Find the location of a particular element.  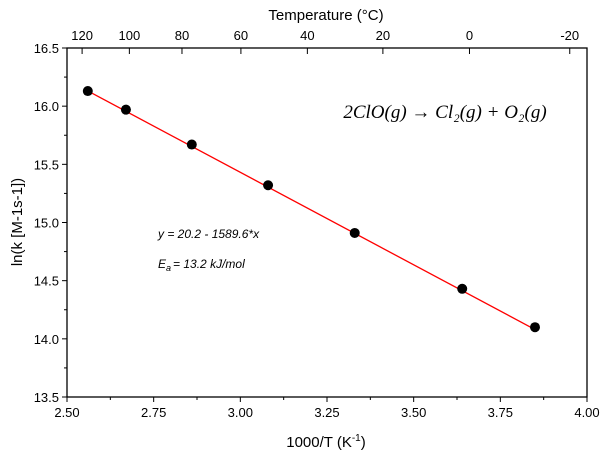

top-tick-label: 80 is located at coordinates (182, 35).